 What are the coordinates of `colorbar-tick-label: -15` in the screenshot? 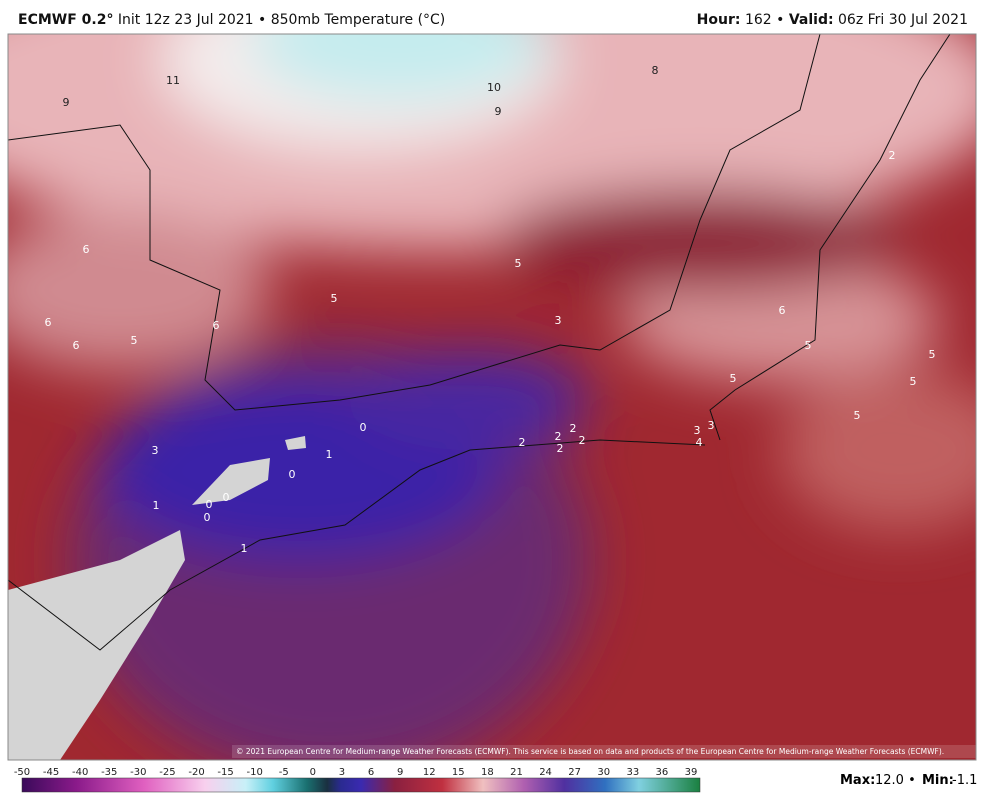 It's located at (225, 772).